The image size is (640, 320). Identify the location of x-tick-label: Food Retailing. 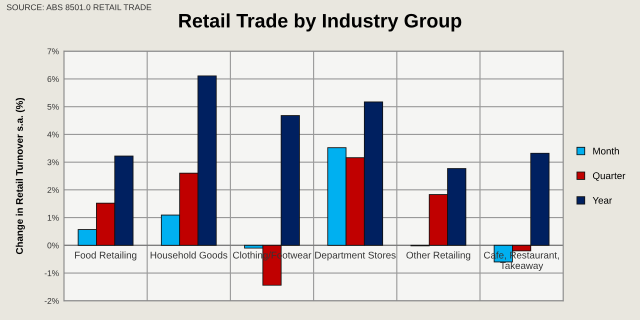
(105, 255).